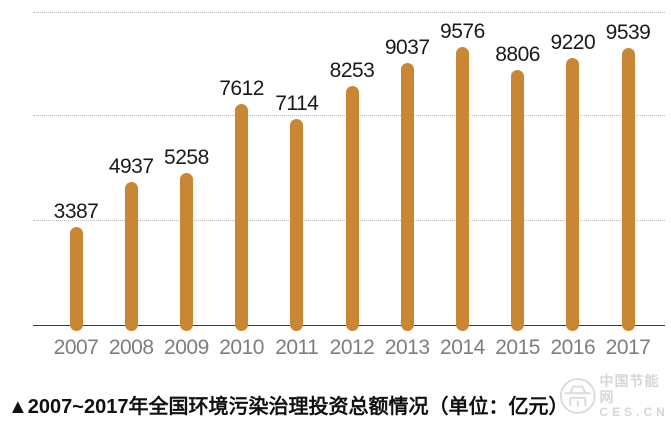  What do you see at coordinates (517, 54) in the screenshot?
I see `value-label-2015: 8806` at bounding box center [517, 54].